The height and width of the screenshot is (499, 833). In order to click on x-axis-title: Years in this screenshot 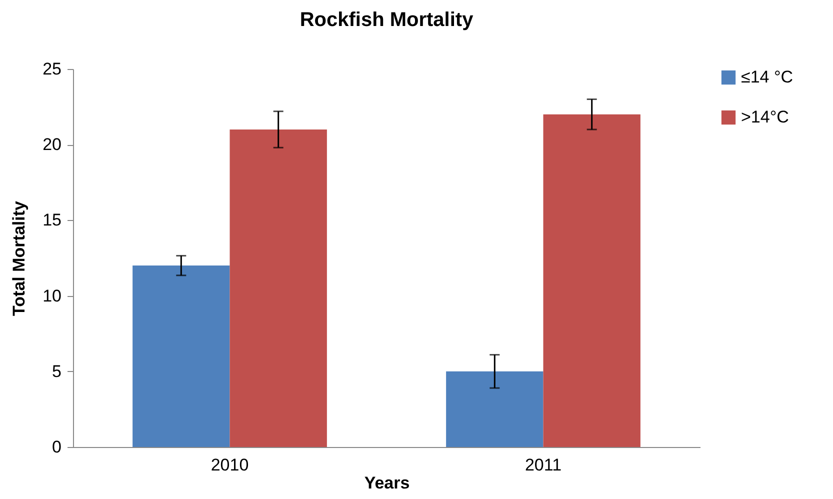, I will do `click(387, 483)`.